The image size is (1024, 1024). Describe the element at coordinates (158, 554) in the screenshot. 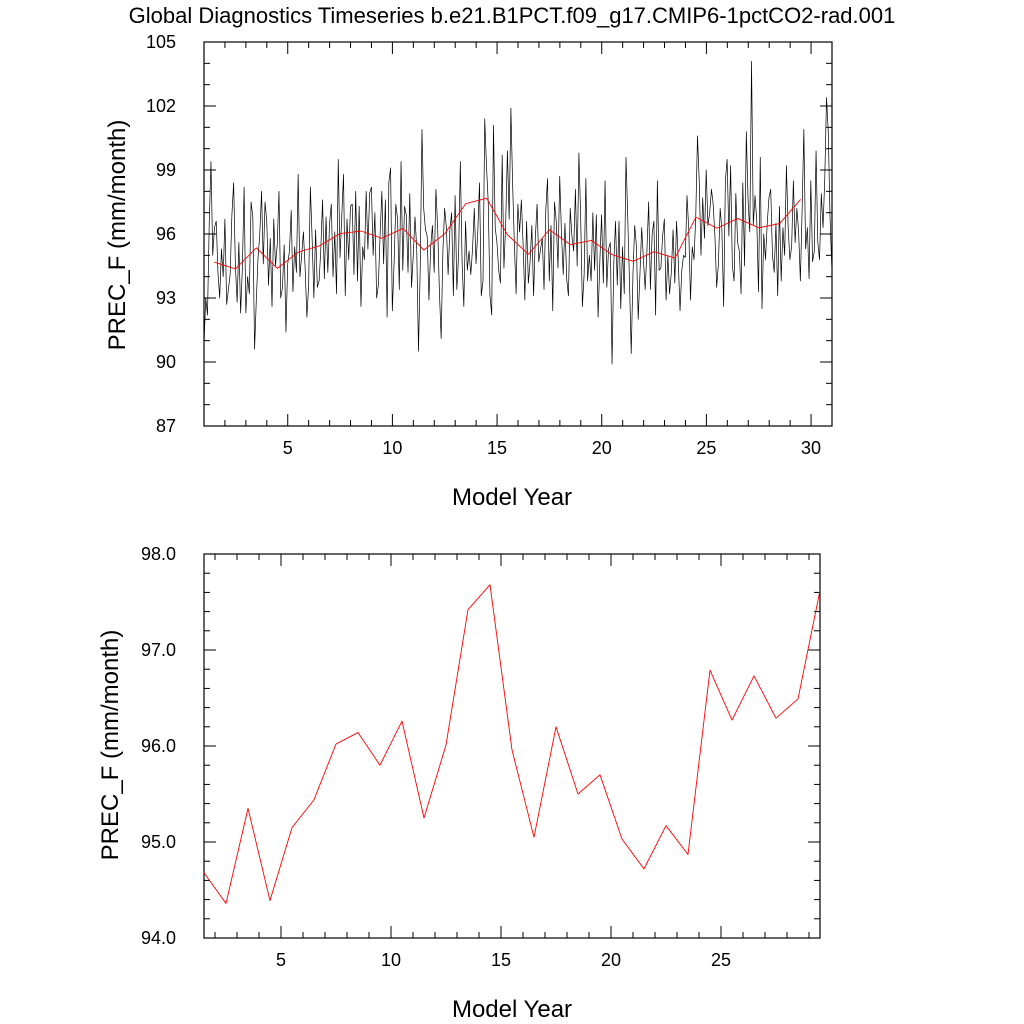

I see `bottom-y-tick-label: 98.0` at that location.